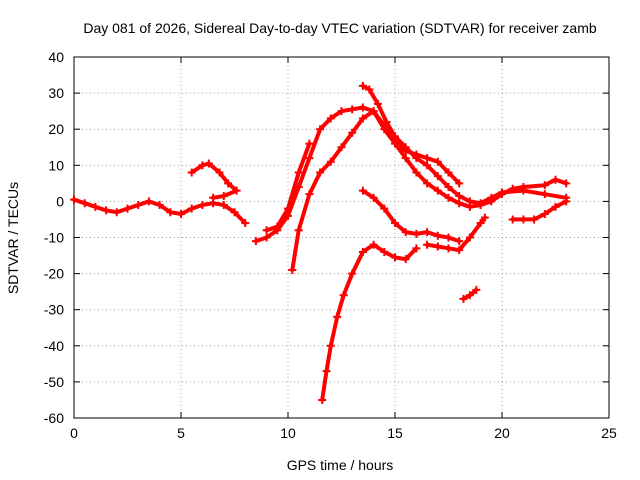  Describe the element at coordinates (74, 433) in the screenshot. I see `x-tick-label: 0` at that location.